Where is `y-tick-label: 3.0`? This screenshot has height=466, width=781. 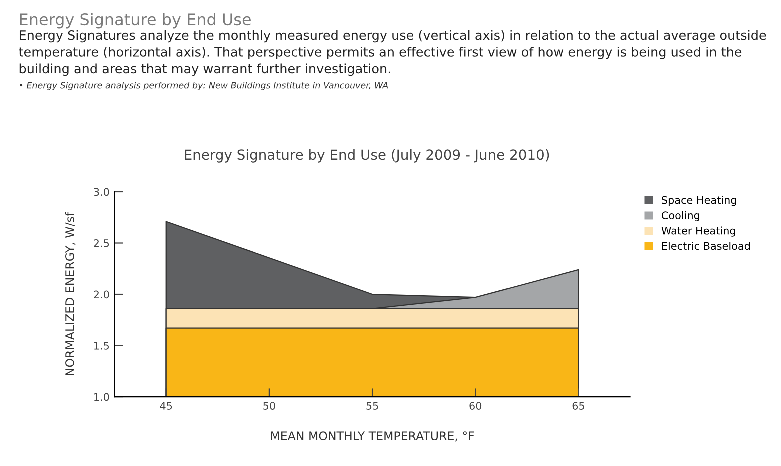 y-tick-label: 3.0 is located at coordinates (102, 192).